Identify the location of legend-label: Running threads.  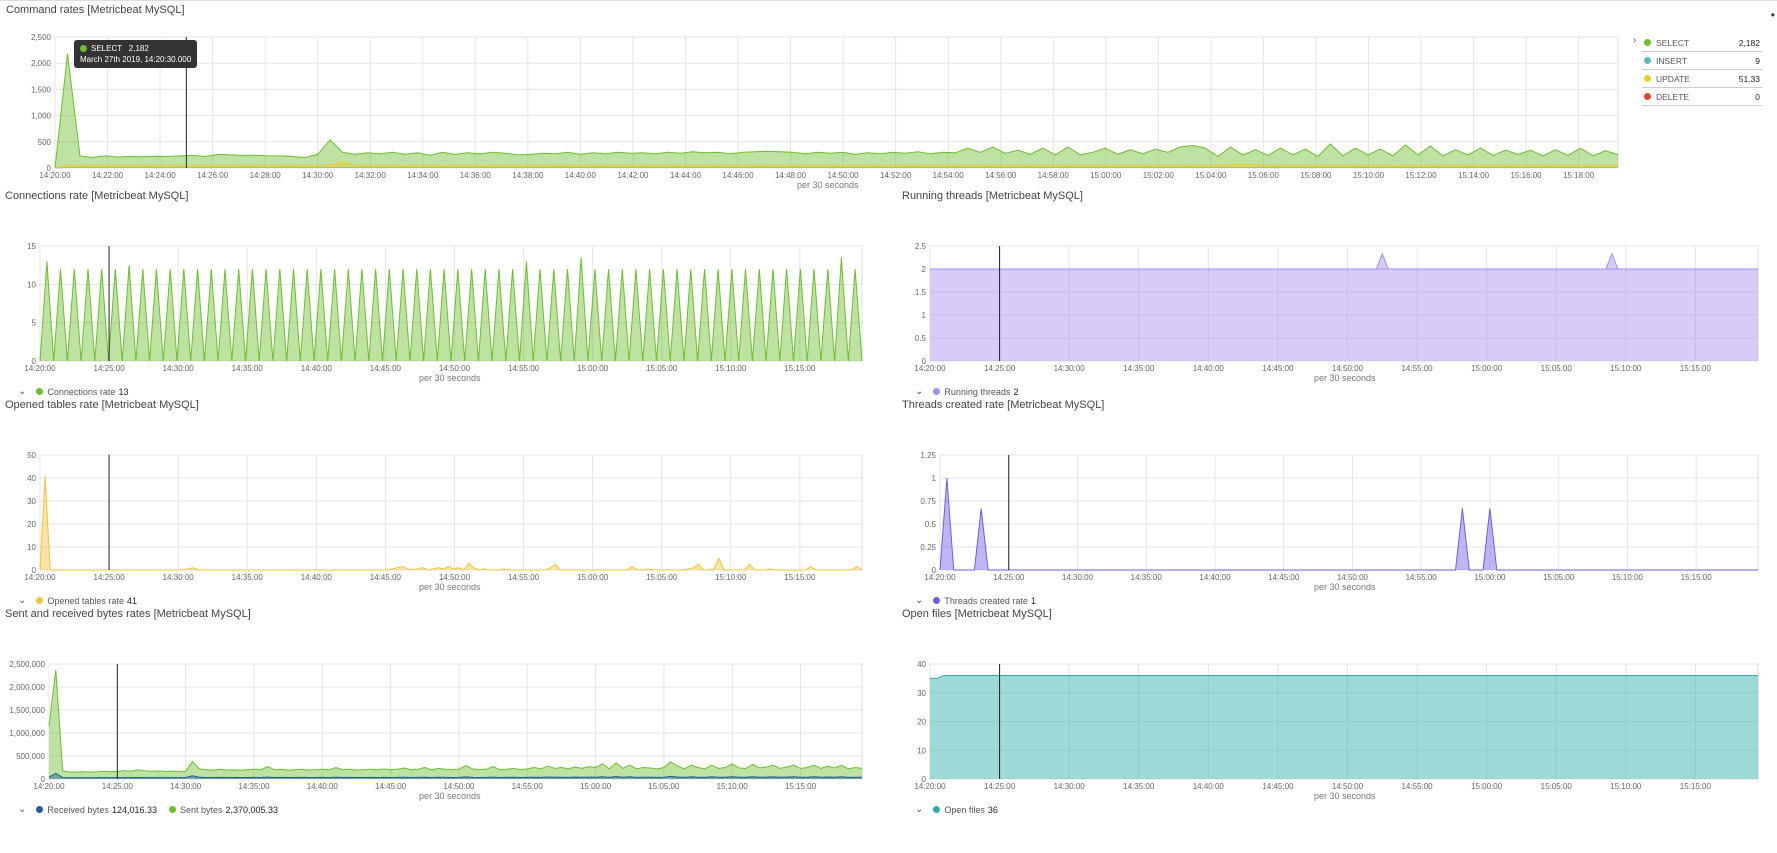
(977, 391).